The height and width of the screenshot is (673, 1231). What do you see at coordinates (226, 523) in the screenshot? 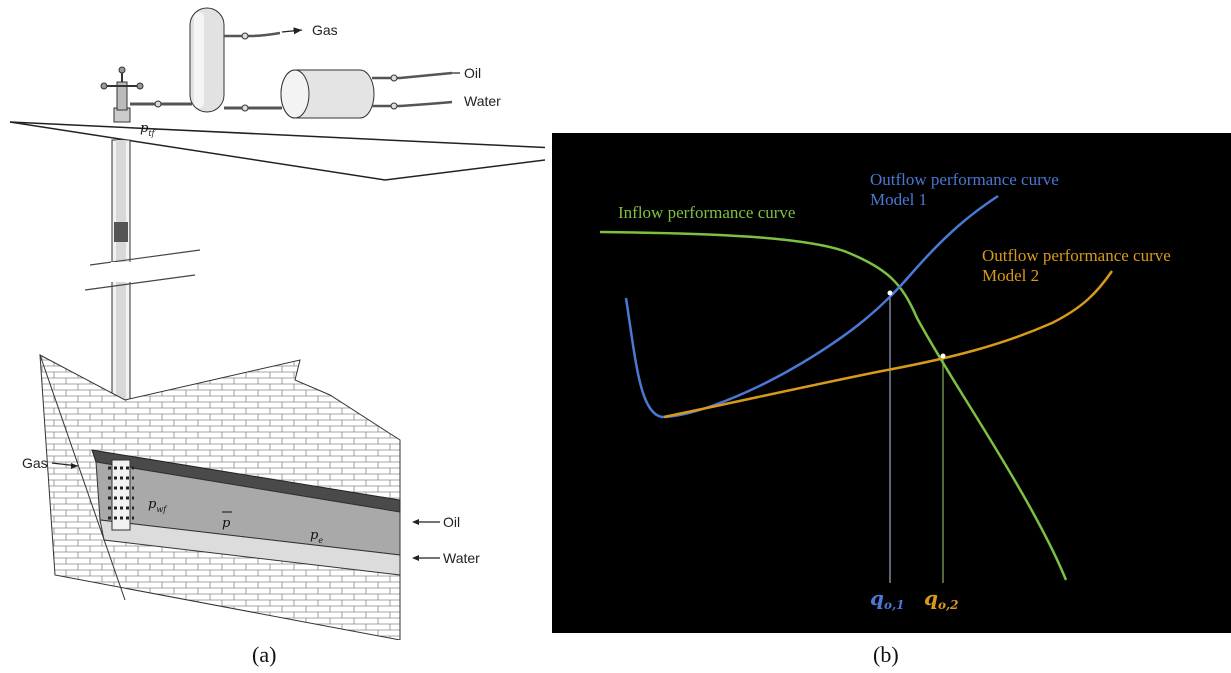
I see `svg-text: p` at bounding box center [226, 523].